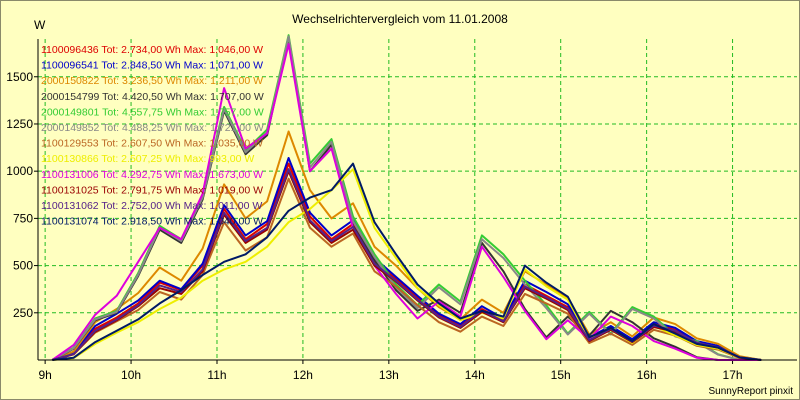  What do you see at coordinates (19, 124) in the screenshot?
I see `y-tick-label: 1250` at bounding box center [19, 124].